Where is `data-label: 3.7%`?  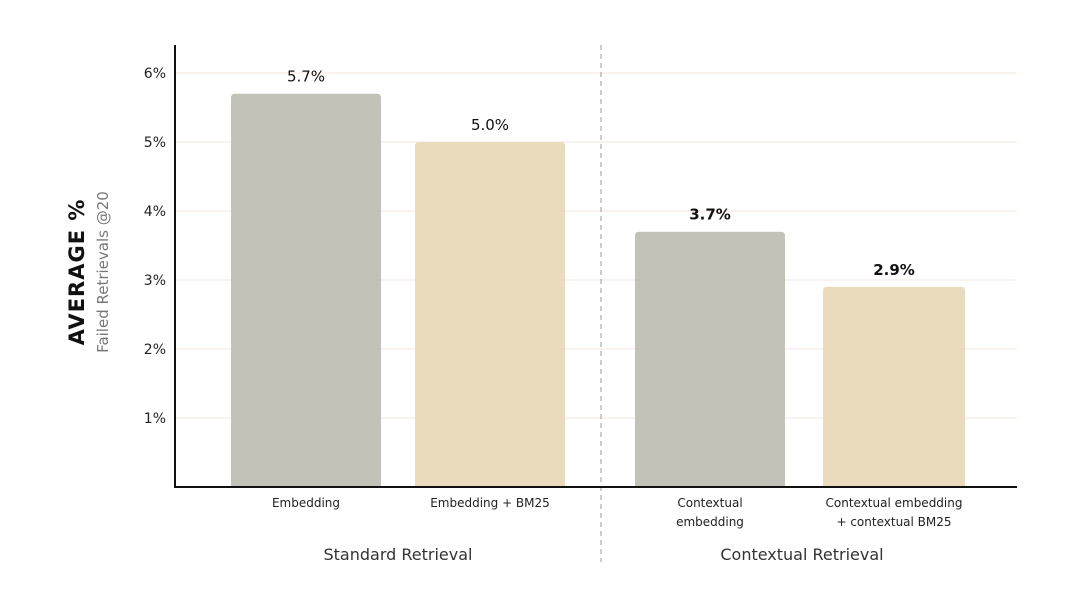 data-label: 3.7% is located at coordinates (710, 215).